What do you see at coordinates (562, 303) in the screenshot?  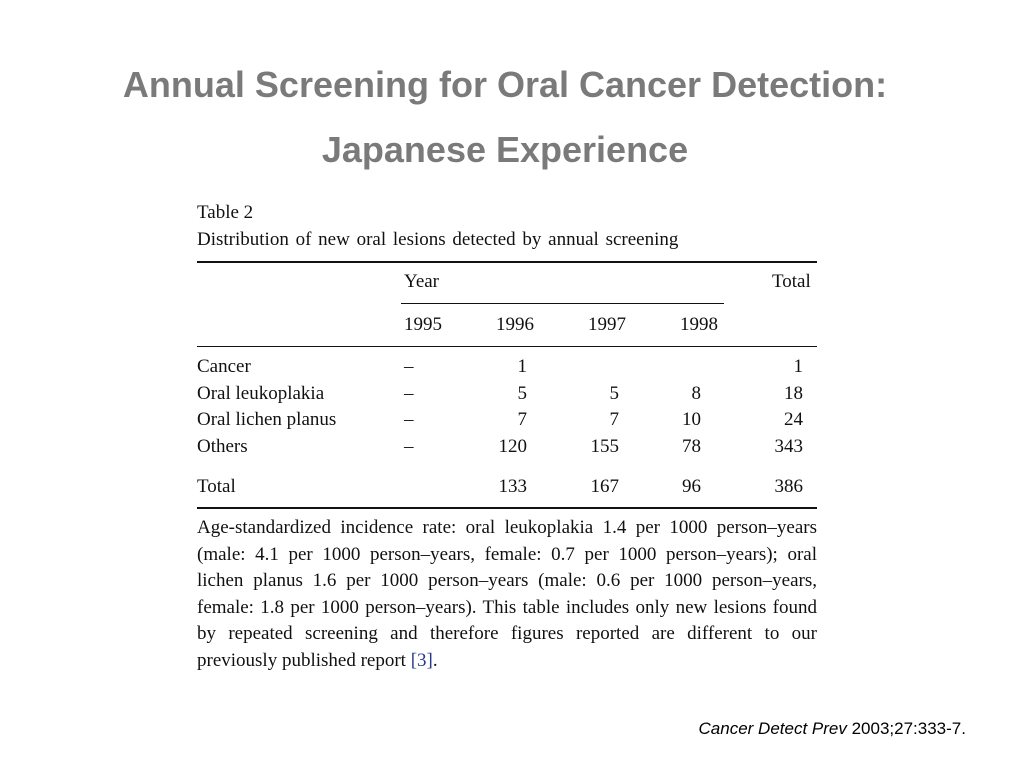 I see `year-group-rule` at bounding box center [562, 303].